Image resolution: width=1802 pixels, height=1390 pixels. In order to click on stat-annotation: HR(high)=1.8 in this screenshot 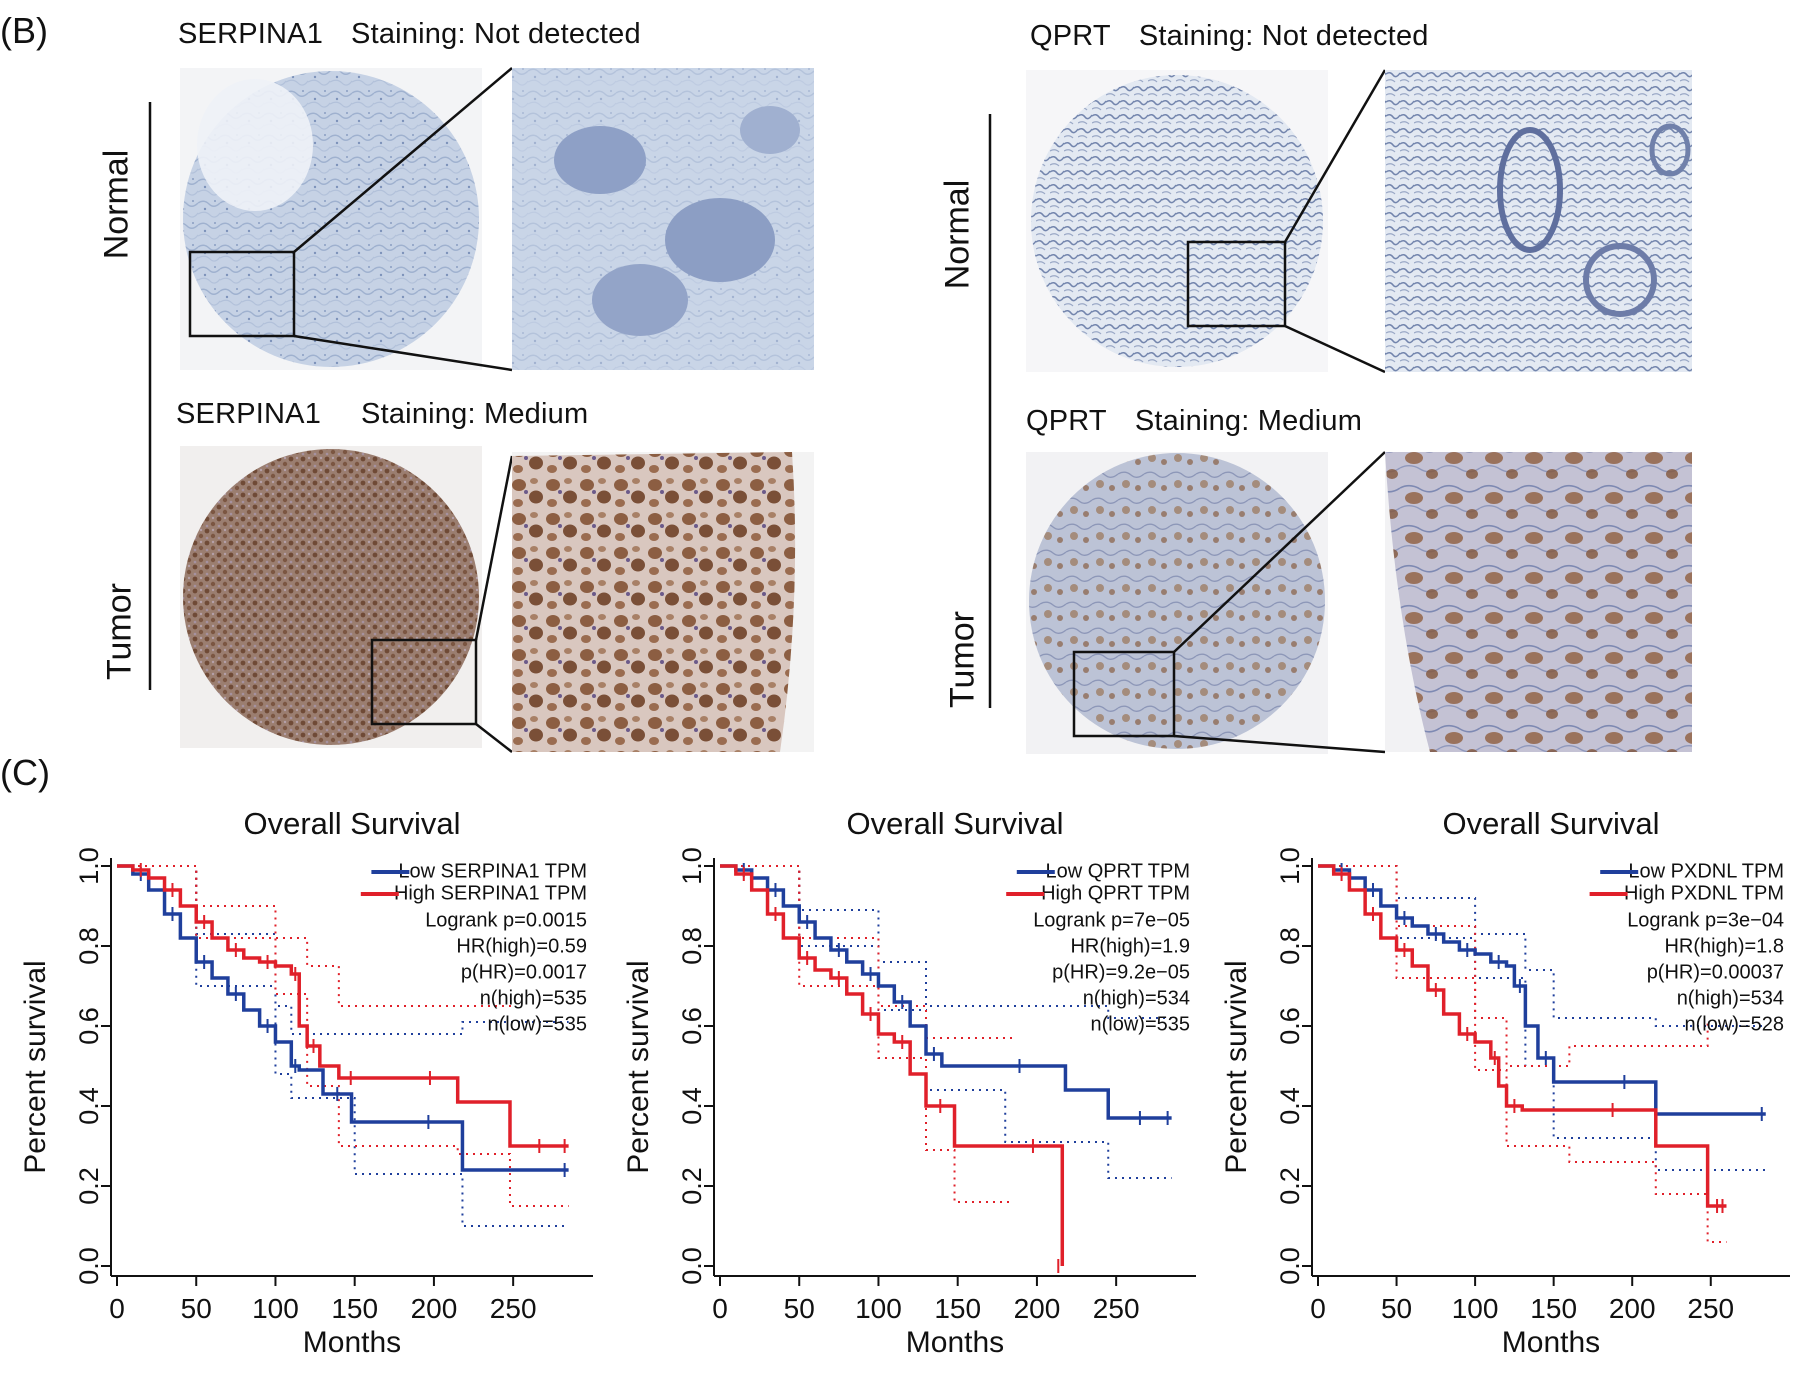, I will do `click(1724, 946)`.